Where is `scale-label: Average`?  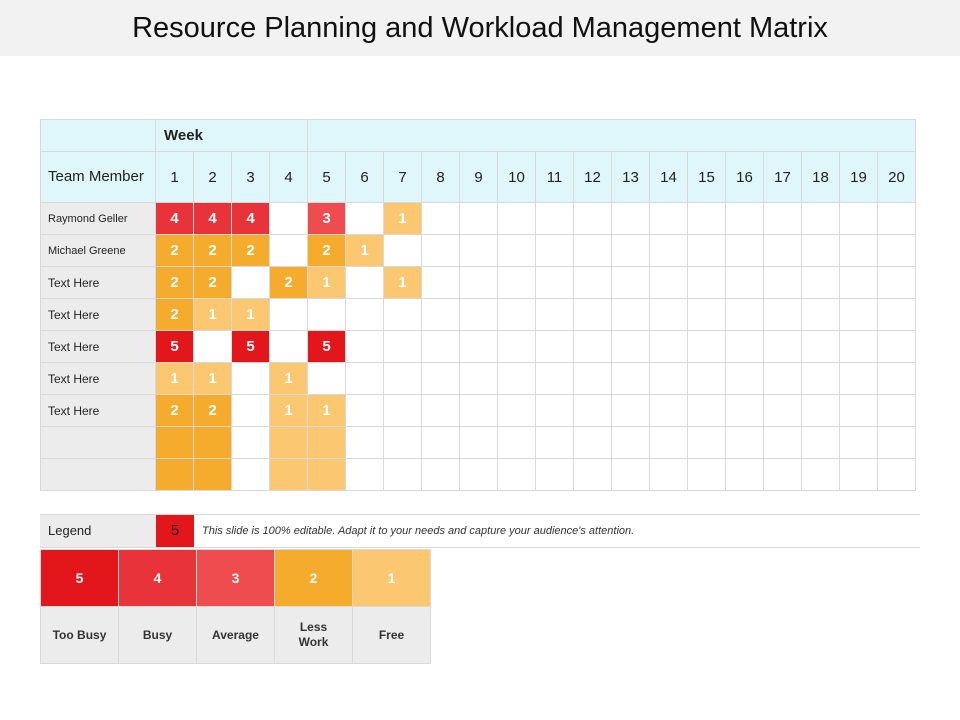
scale-label: Average is located at coordinates (235, 635).